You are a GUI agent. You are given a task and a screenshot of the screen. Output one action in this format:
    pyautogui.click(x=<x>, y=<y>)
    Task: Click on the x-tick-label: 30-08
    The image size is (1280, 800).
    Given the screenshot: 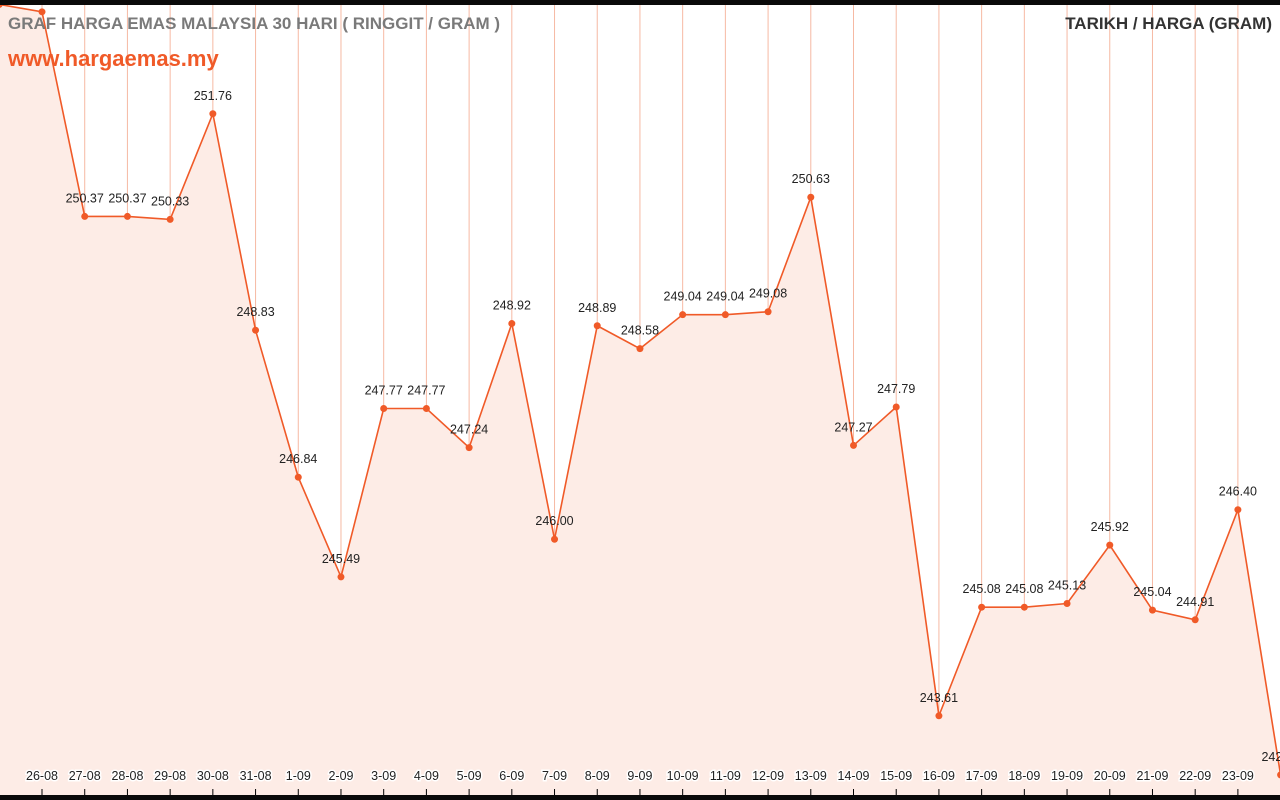 What is the action you would take?
    pyautogui.click(x=213, y=776)
    